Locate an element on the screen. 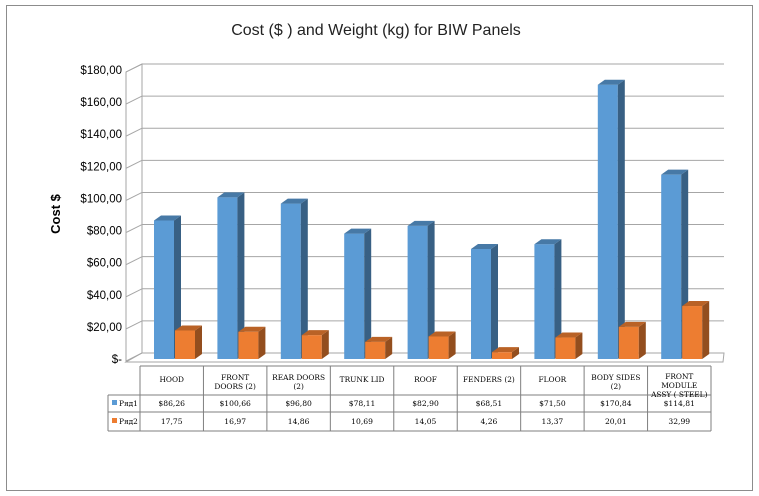  category-label: MODULE is located at coordinates (679, 385).